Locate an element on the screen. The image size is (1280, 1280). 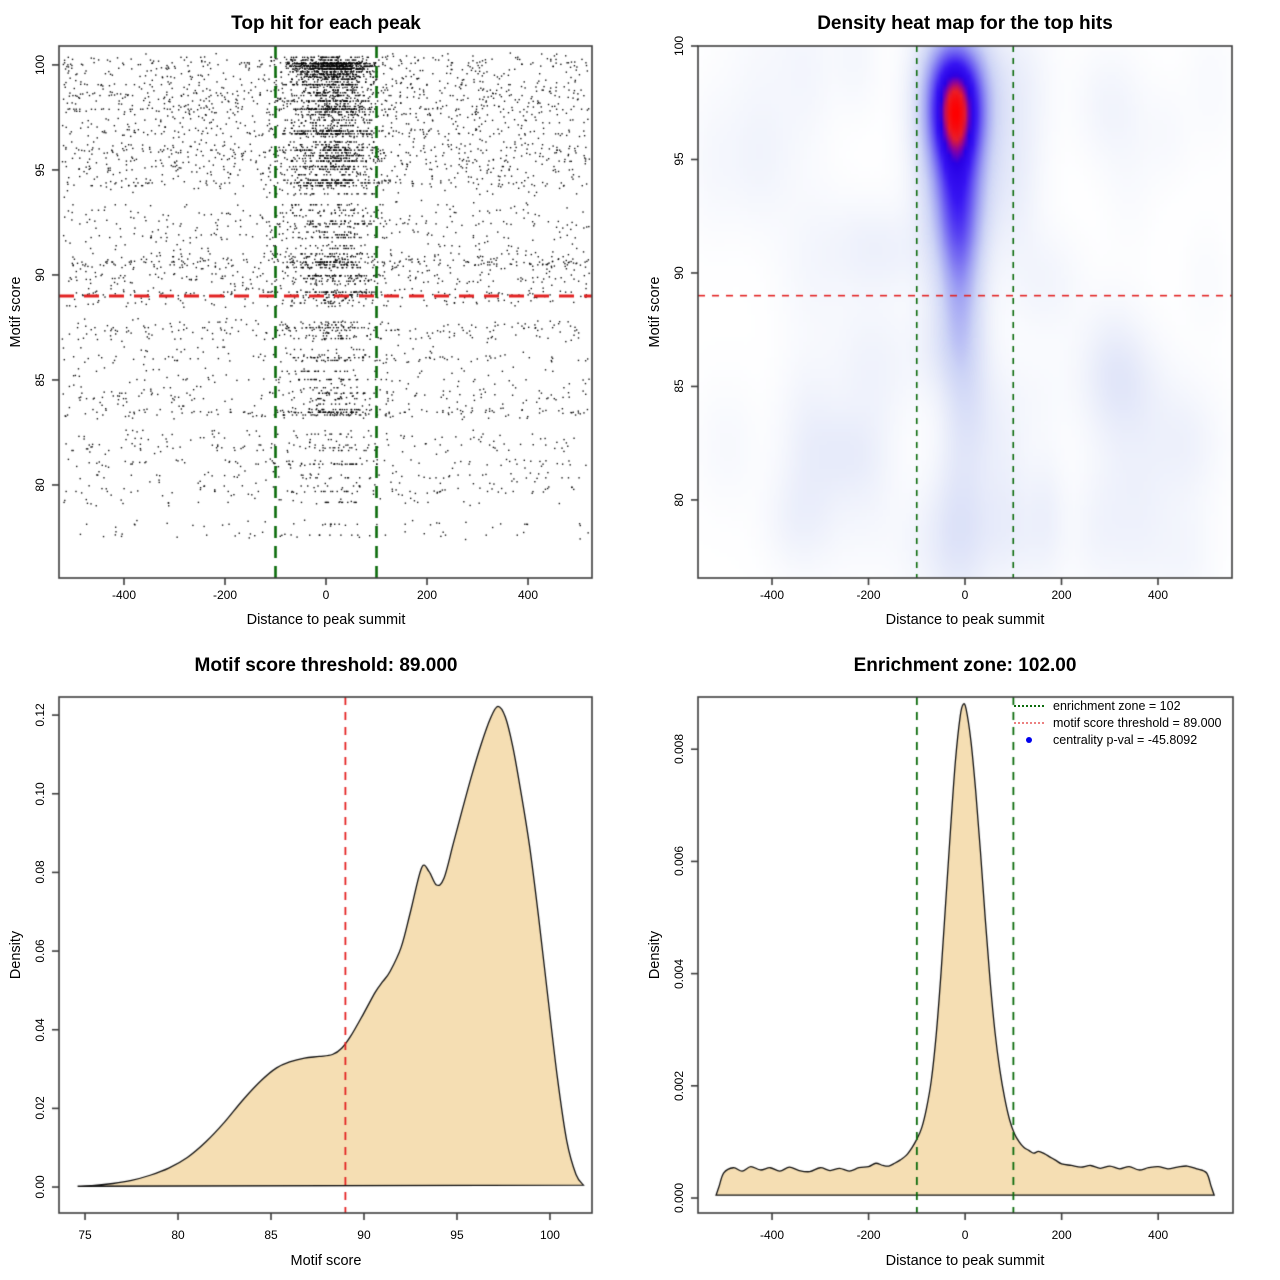
y-axis-label-score-density: Density is located at coordinates (16, 955).